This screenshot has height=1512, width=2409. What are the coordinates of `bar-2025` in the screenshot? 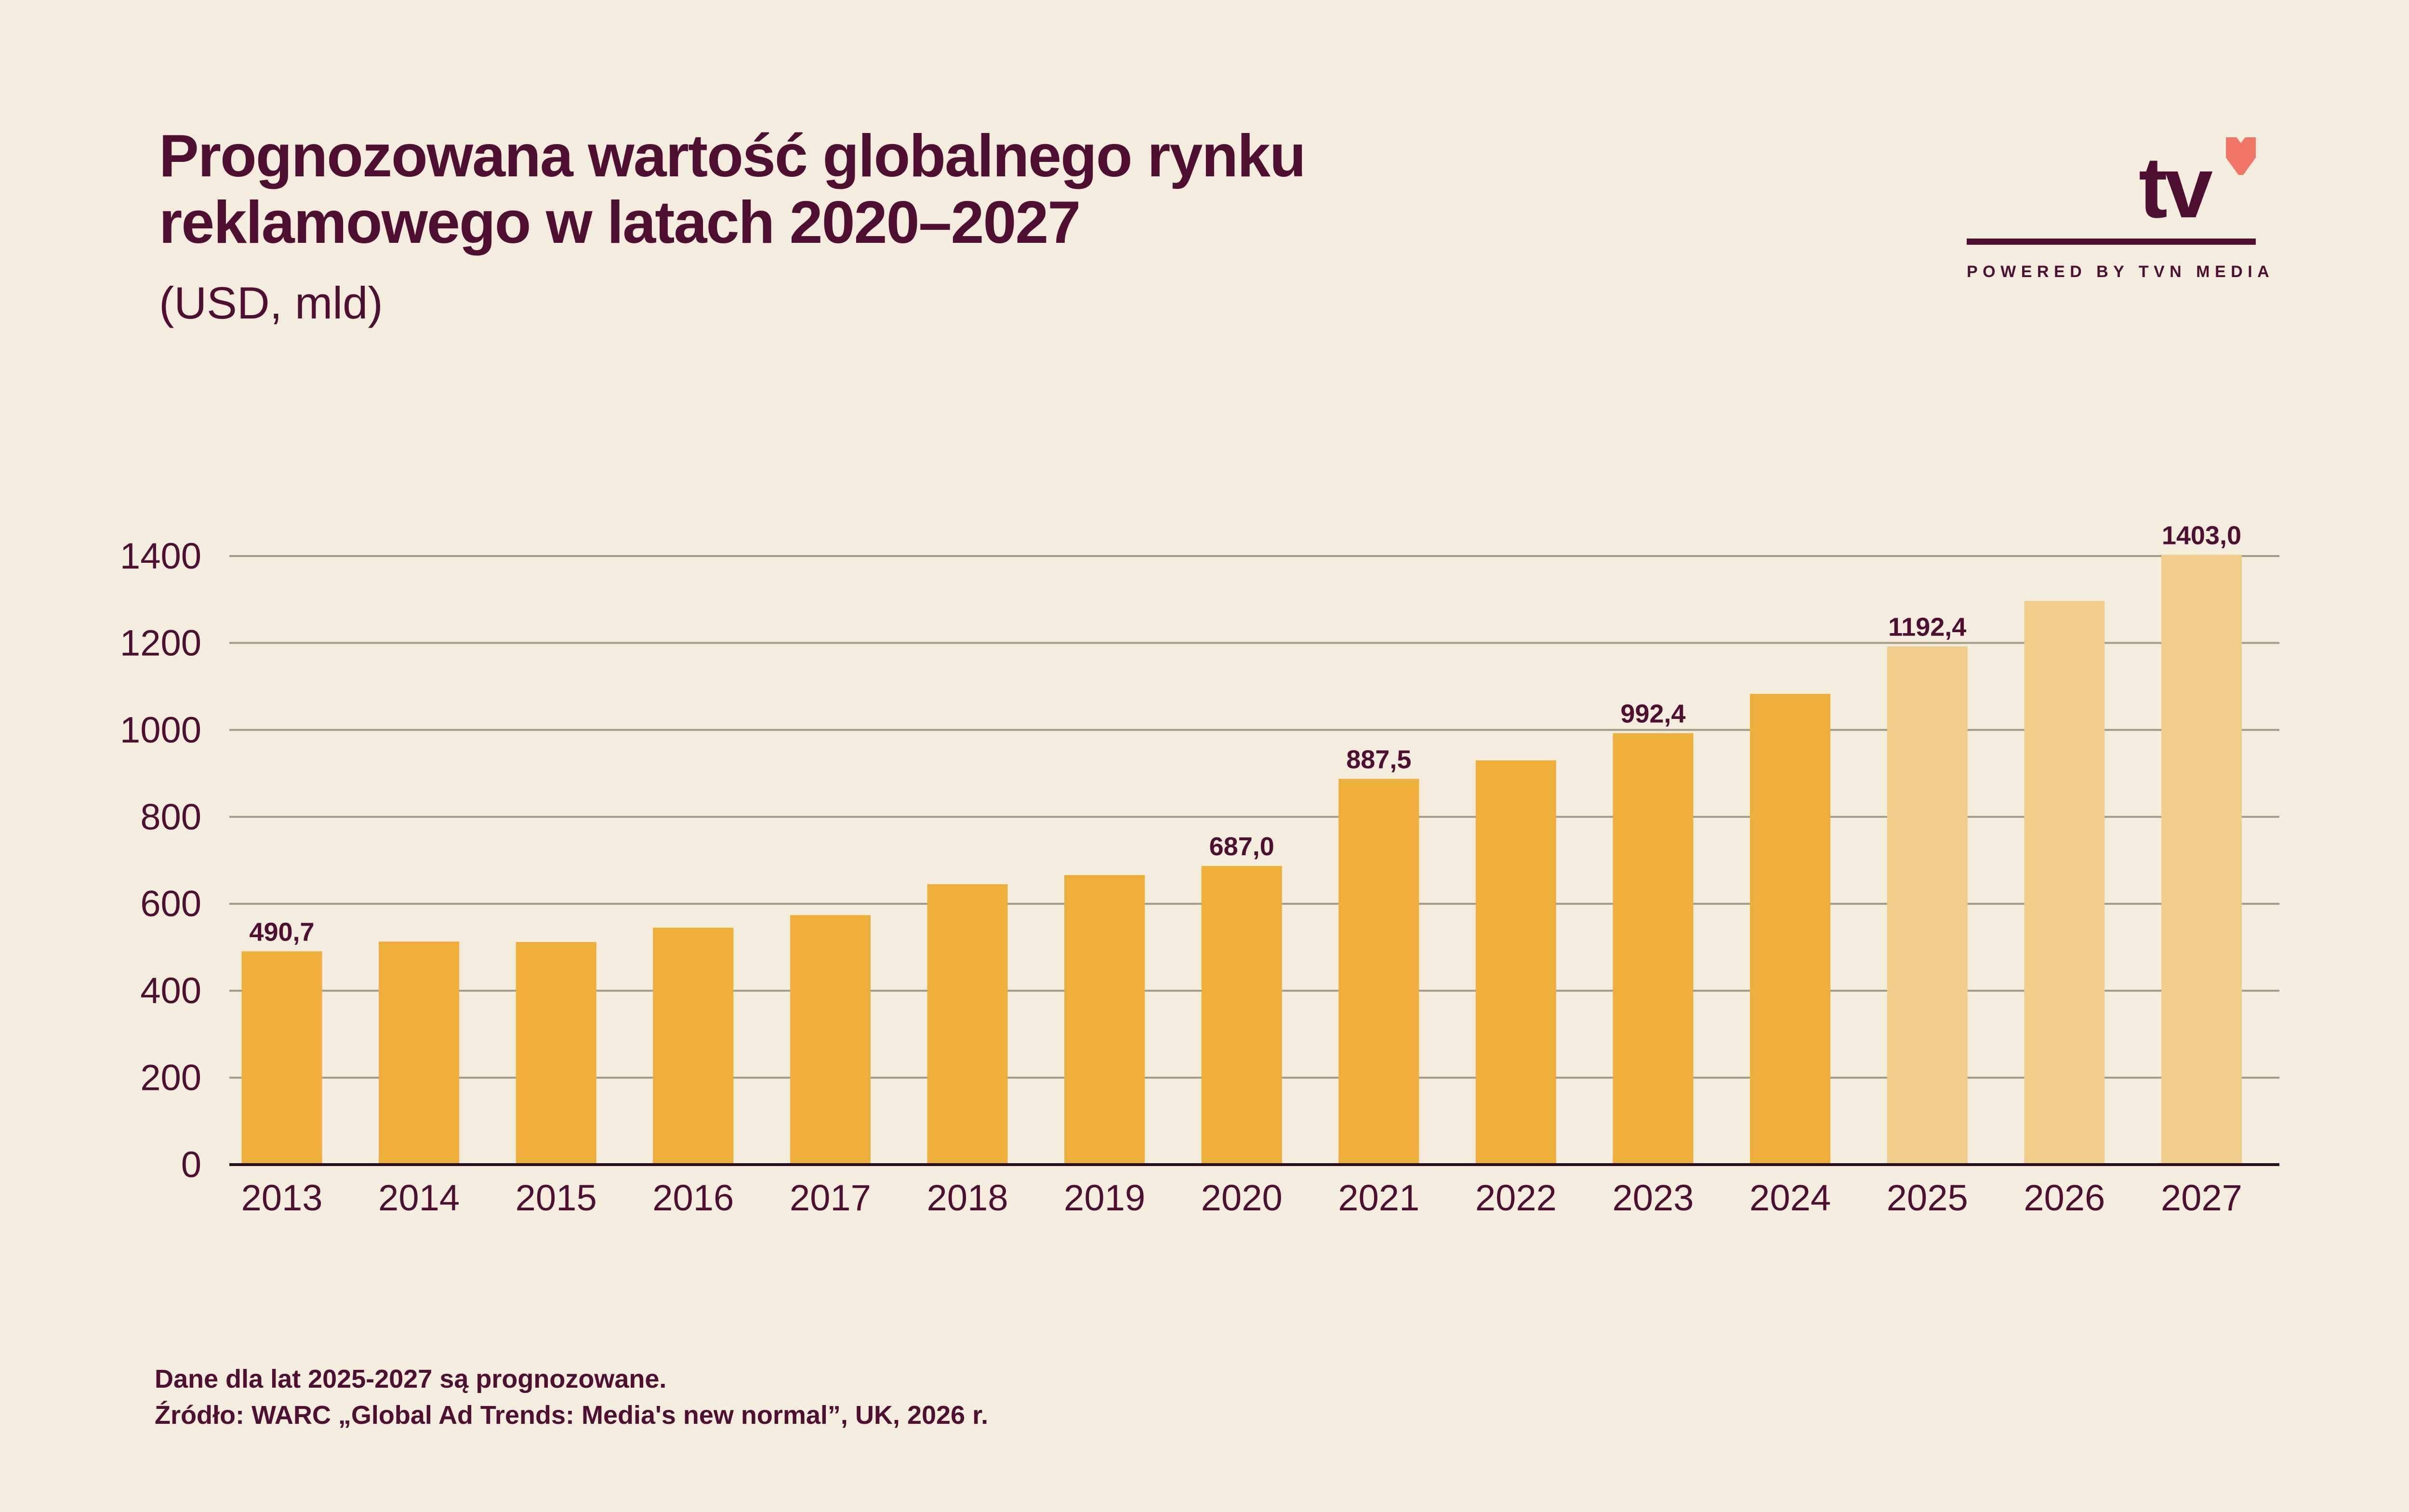 It's located at (1927, 905).